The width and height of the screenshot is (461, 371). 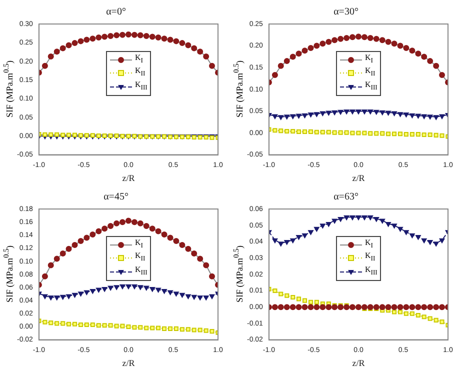 I want to click on chart-title: α=0°, so click(x=116, y=12).